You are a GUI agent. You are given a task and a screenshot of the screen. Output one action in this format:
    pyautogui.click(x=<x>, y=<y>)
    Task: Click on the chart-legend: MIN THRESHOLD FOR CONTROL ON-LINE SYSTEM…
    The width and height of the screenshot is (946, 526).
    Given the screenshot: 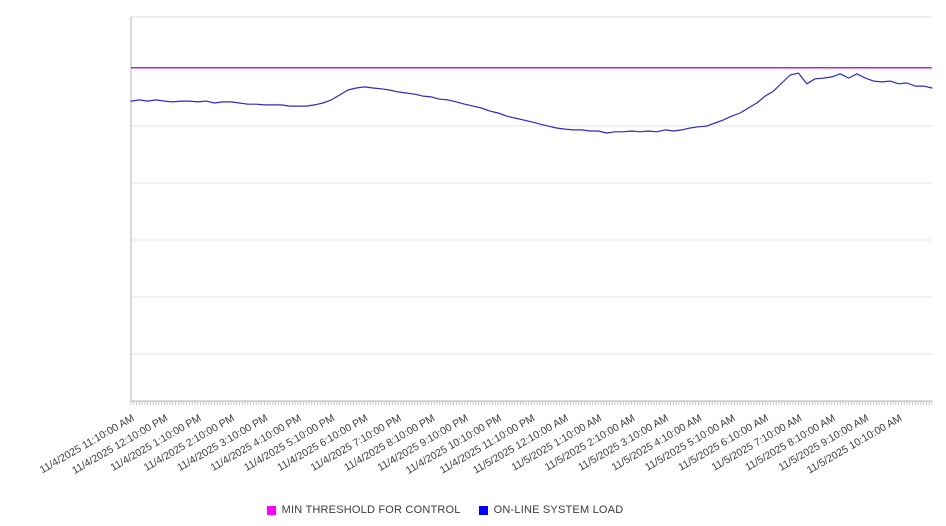 What is the action you would take?
    pyautogui.click(x=473, y=510)
    